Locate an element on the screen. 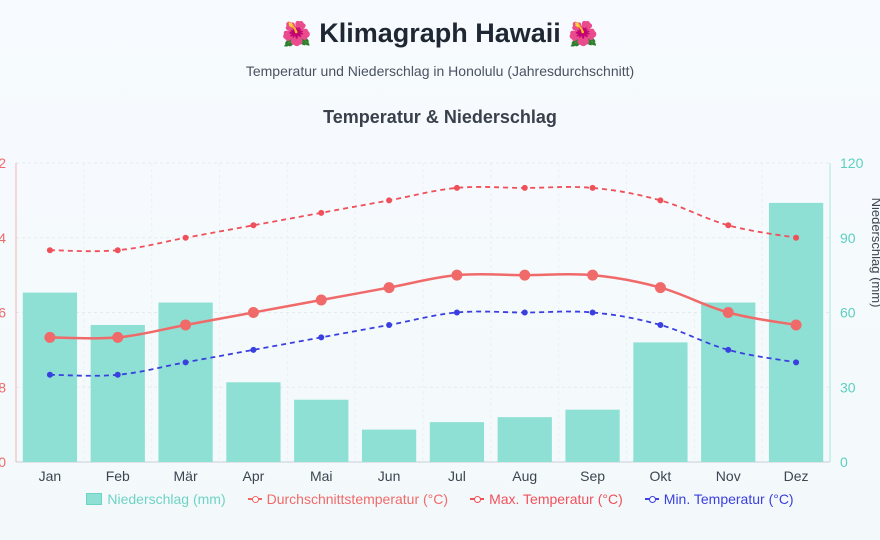 The width and height of the screenshot is (880, 540). left-axis-tick-label: 0 is located at coordinates (3, 462).